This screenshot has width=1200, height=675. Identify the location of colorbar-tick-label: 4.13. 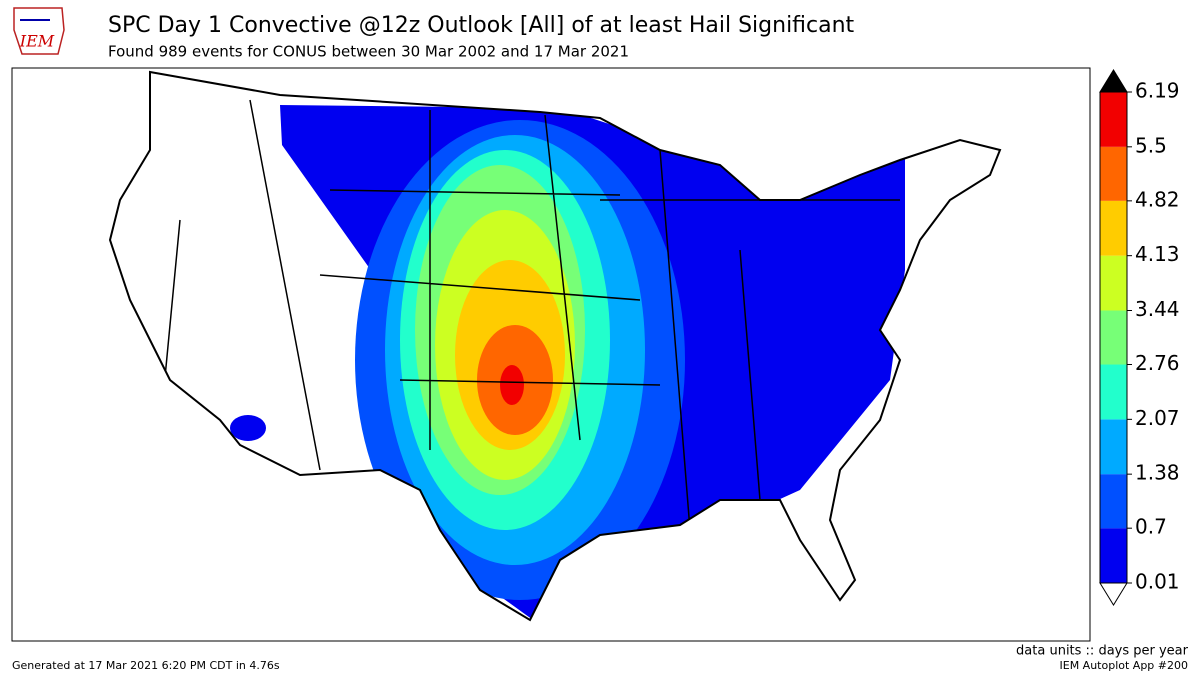
(1157, 254).